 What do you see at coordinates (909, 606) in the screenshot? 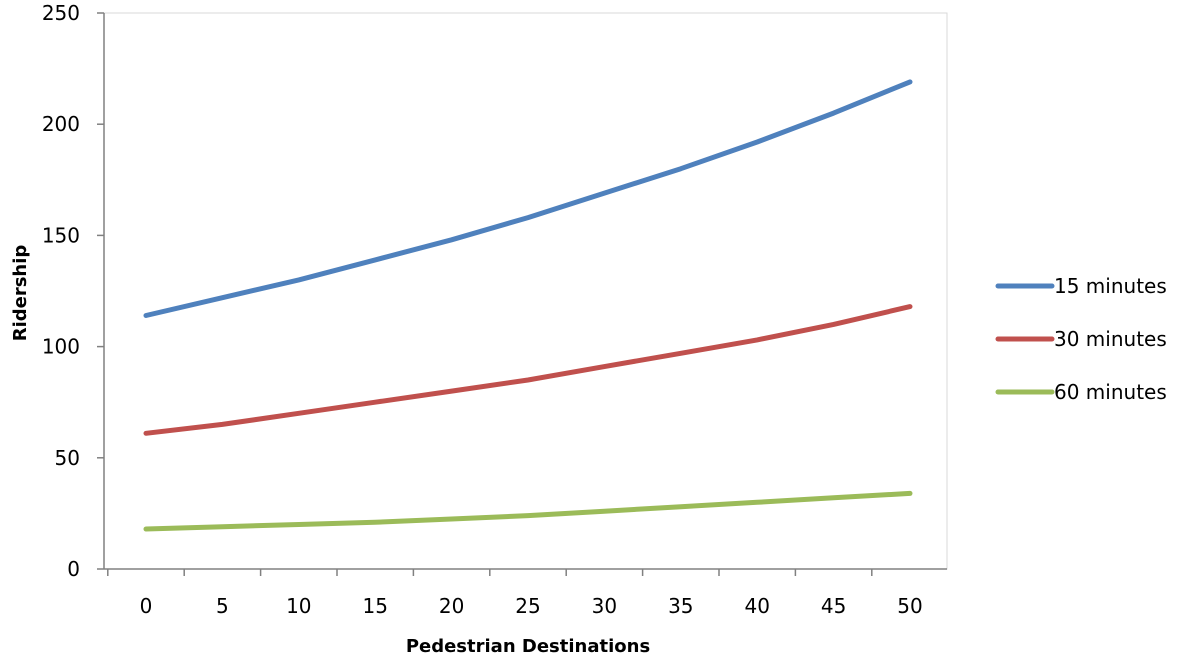
I see `x-tick-label: 50` at bounding box center [909, 606].